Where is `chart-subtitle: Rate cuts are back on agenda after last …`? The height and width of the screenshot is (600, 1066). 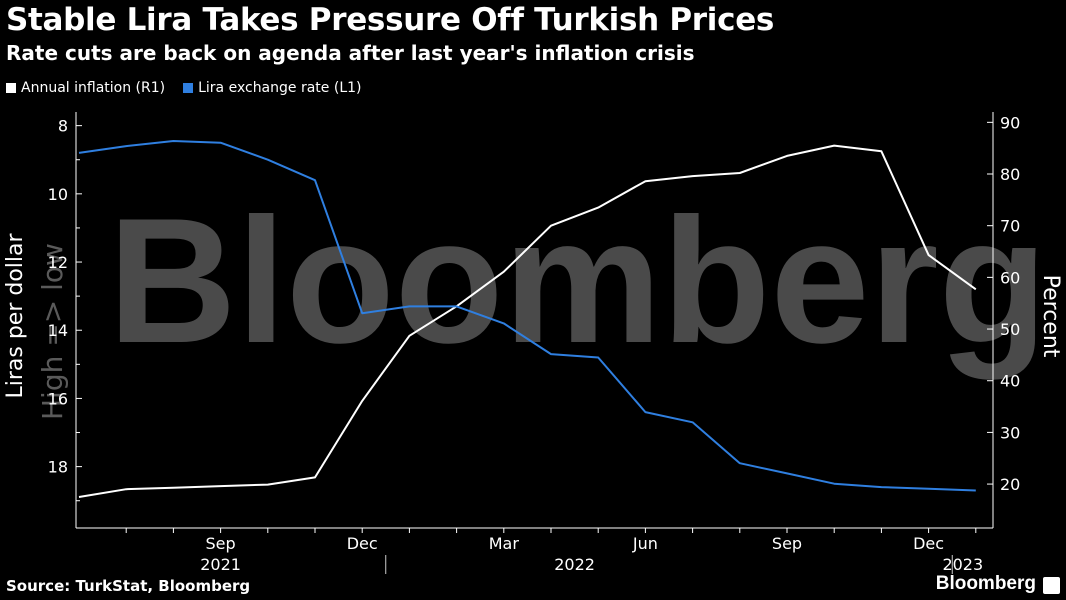 chart-subtitle: Rate cuts are back on agenda after last … is located at coordinates (350, 53).